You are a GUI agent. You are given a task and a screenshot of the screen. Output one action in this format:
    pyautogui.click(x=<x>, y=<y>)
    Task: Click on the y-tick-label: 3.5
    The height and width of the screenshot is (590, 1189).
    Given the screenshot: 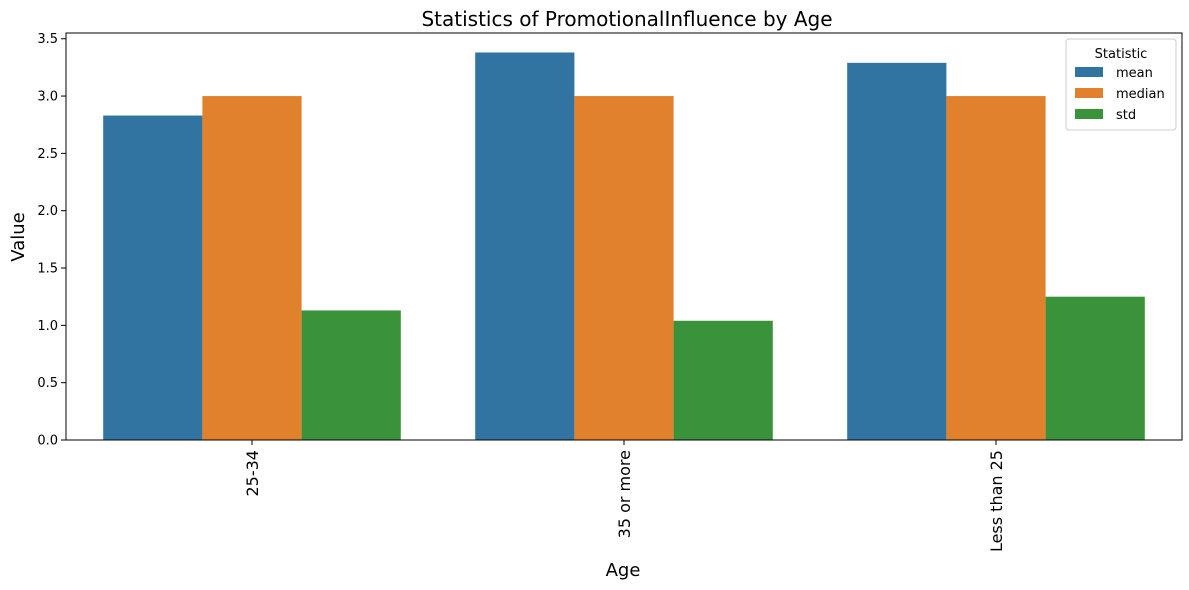 What is the action you would take?
    pyautogui.click(x=47, y=39)
    